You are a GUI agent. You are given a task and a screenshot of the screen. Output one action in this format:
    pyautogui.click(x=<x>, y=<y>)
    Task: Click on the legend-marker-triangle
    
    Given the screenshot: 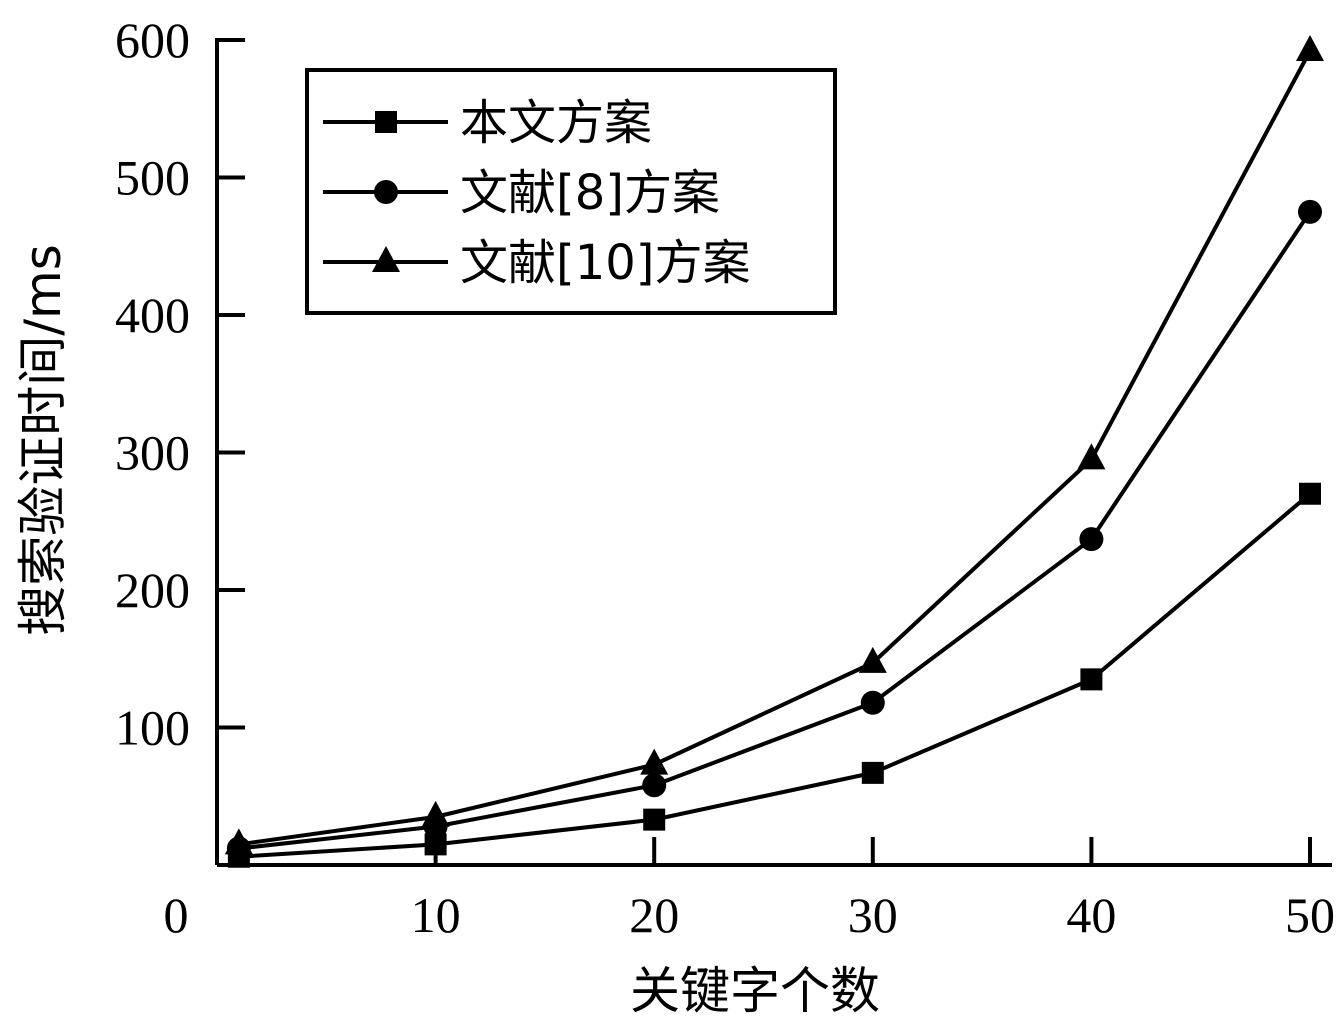 What is the action you would take?
    pyautogui.click(x=386, y=259)
    